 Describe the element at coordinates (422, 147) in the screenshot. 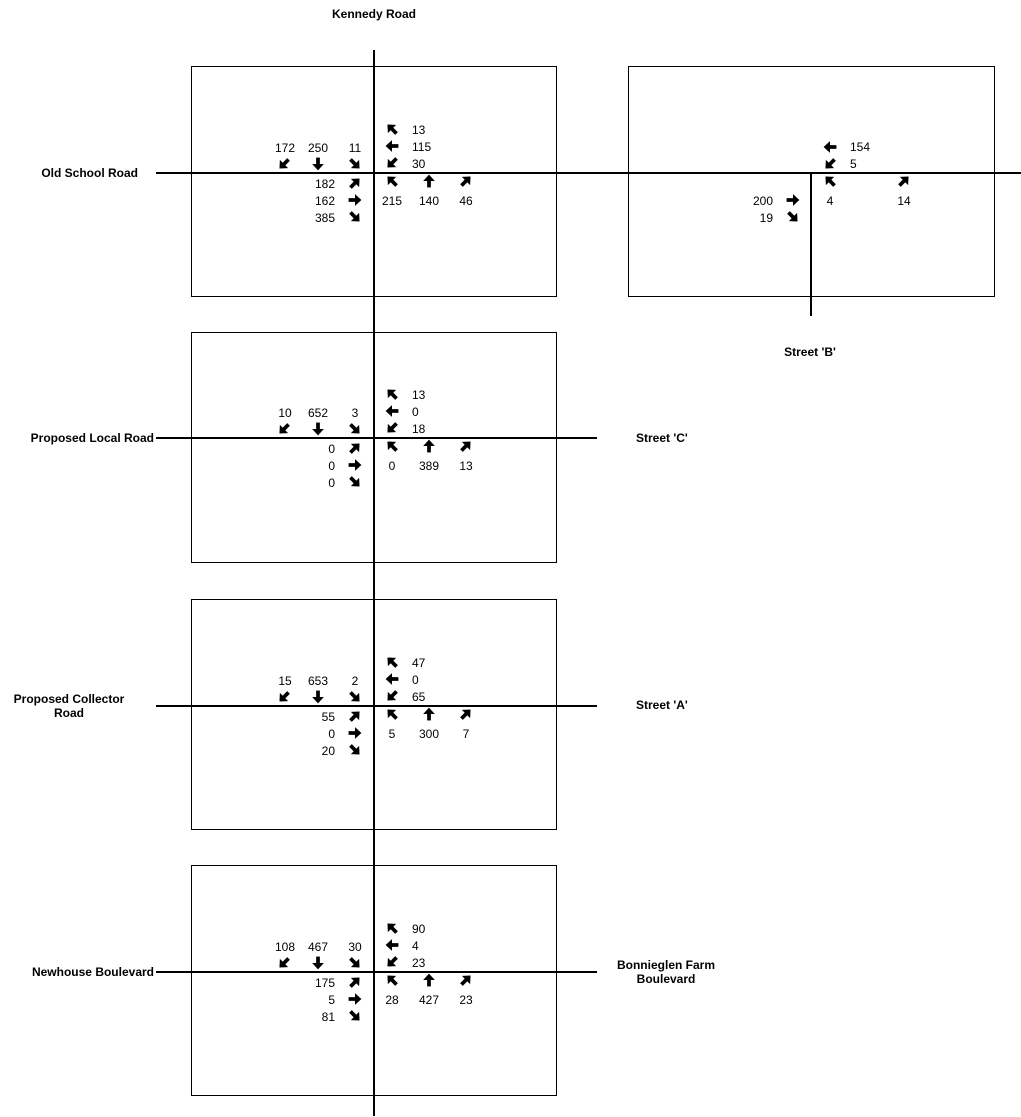

I see `volume-wb-through: 115` at that location.